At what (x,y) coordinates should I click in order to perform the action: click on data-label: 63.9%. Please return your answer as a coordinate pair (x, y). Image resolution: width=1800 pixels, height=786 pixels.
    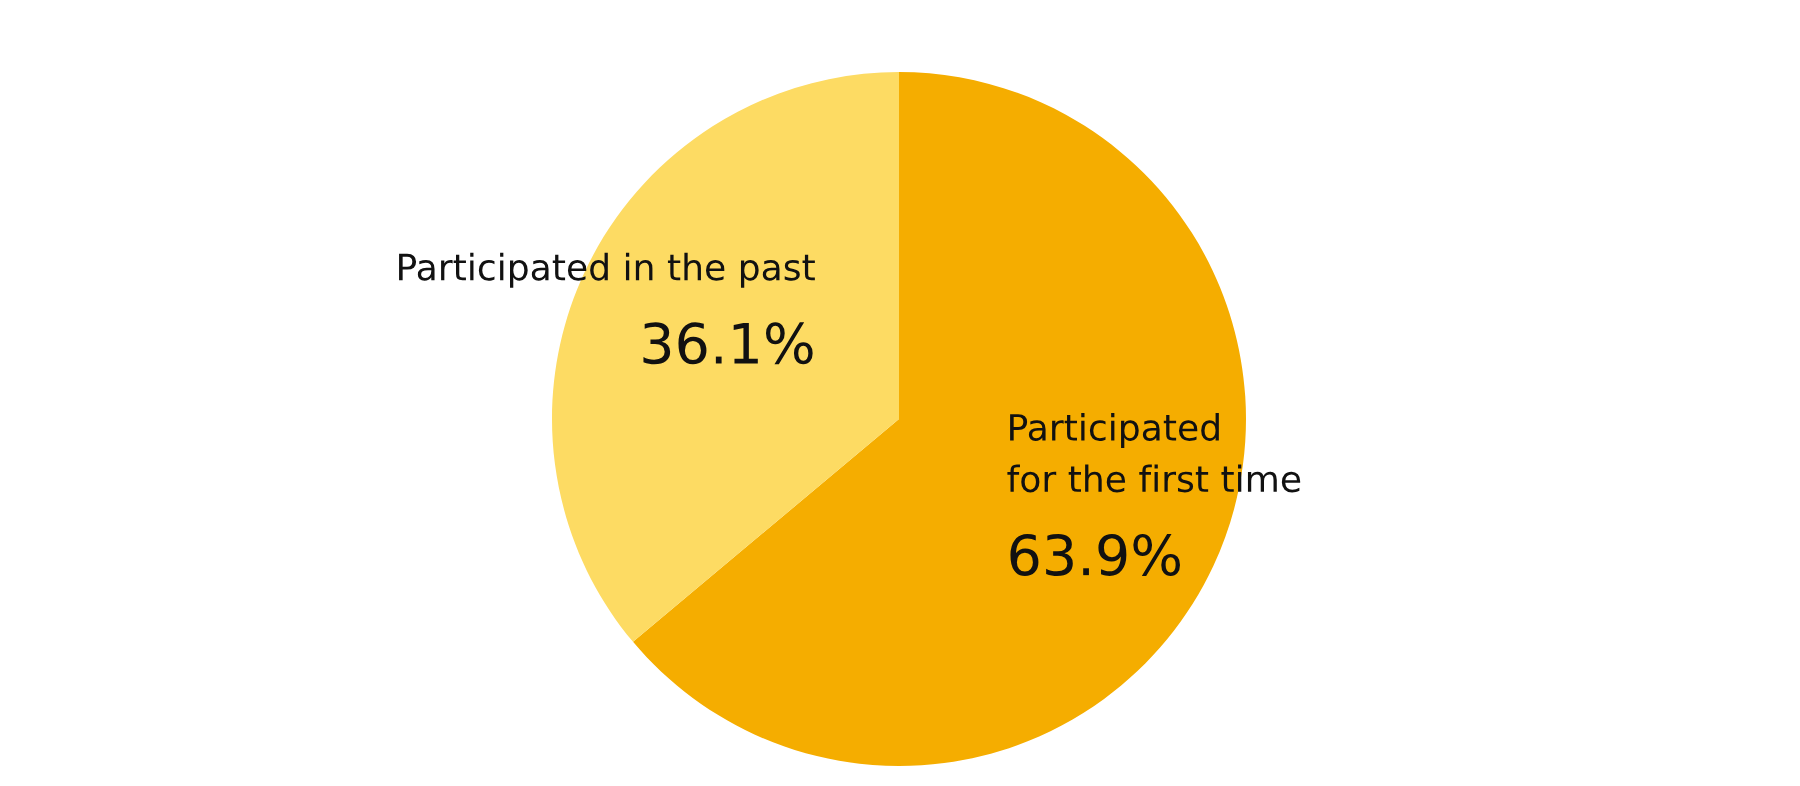
    Looking at the image, I should click on (1095, 554).